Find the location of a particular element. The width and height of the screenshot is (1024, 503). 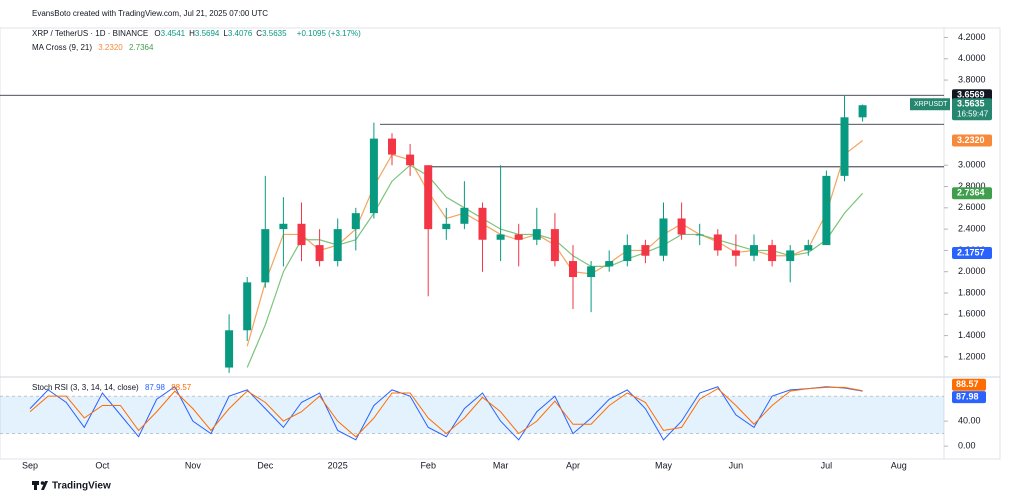

x-tick-label: Oct is located at coordinates (102, 465).